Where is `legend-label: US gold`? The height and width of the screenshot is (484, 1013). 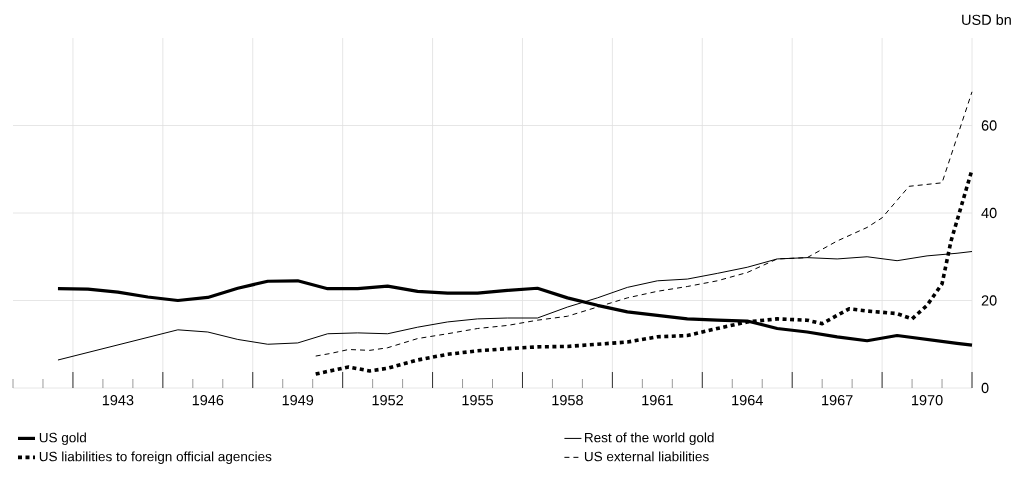
legend-label: US gold is located at coordinates (62, 439).